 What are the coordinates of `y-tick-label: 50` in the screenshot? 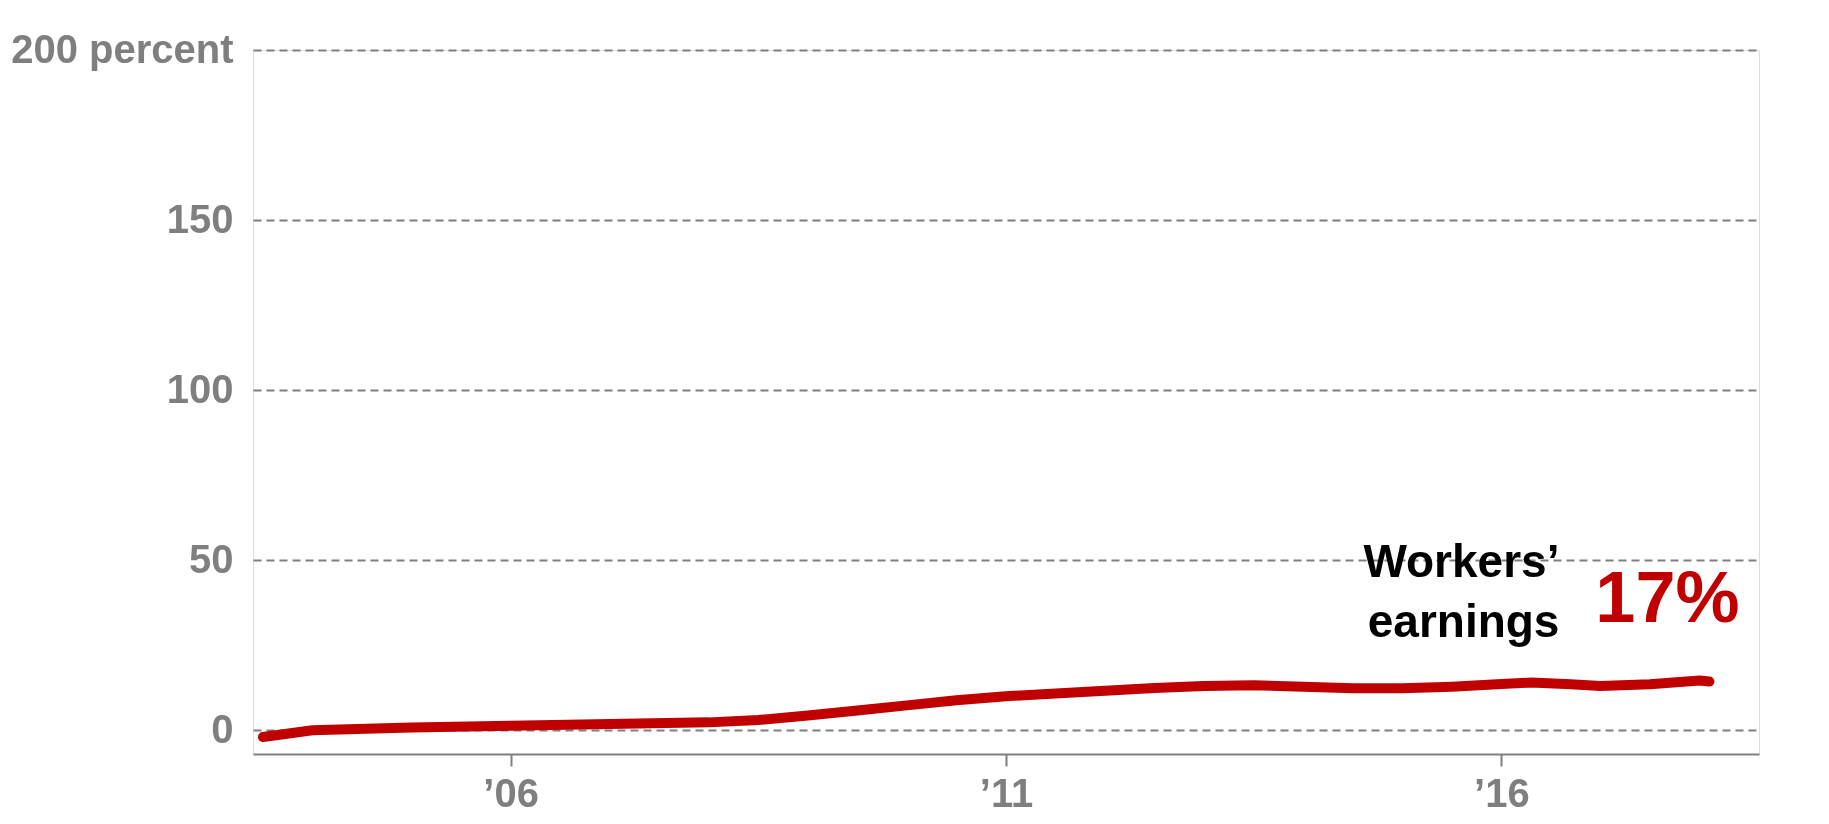 It's located at (211, 558).